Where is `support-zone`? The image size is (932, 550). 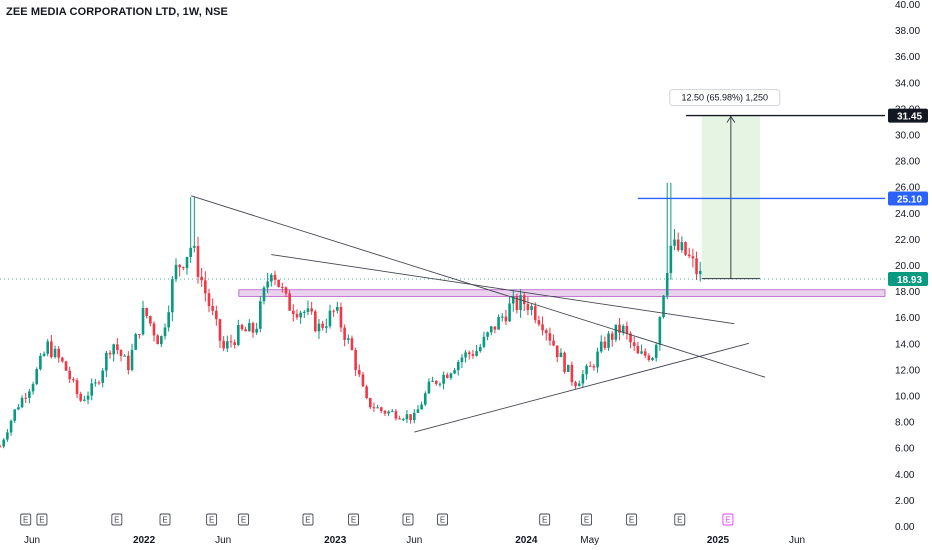
support-zone is located at coordinates (562, 293).